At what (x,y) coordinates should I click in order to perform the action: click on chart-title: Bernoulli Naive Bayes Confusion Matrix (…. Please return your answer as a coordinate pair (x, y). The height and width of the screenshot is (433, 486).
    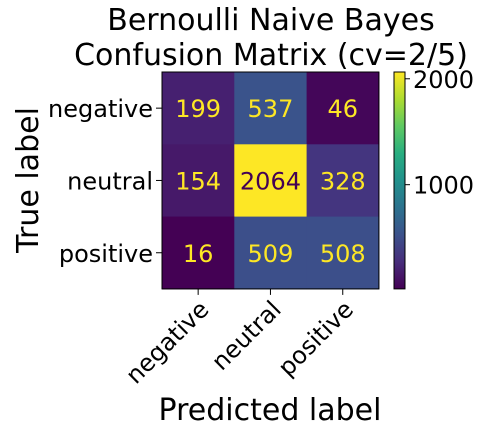
    Looking at the image, I should click on (271, 38).